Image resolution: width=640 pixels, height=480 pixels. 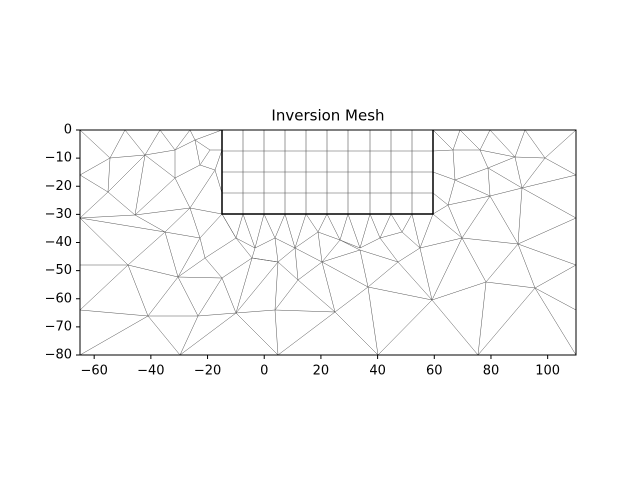 I want to click on y-tick-label: −70, so click(x=58, y=326).